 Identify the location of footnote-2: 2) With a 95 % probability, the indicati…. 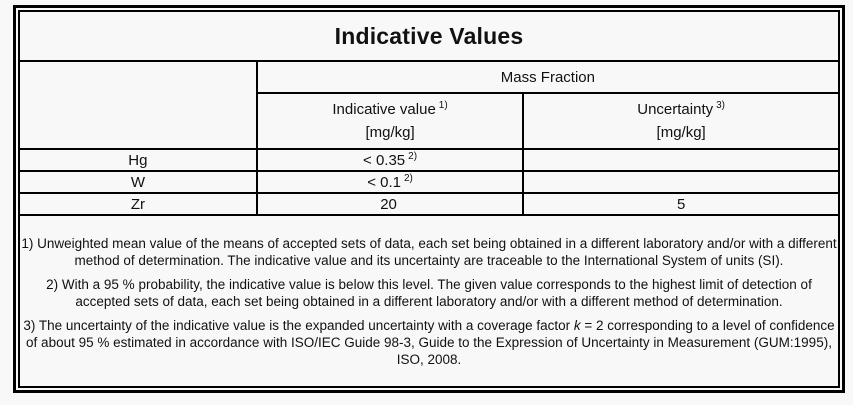
(429, 292).